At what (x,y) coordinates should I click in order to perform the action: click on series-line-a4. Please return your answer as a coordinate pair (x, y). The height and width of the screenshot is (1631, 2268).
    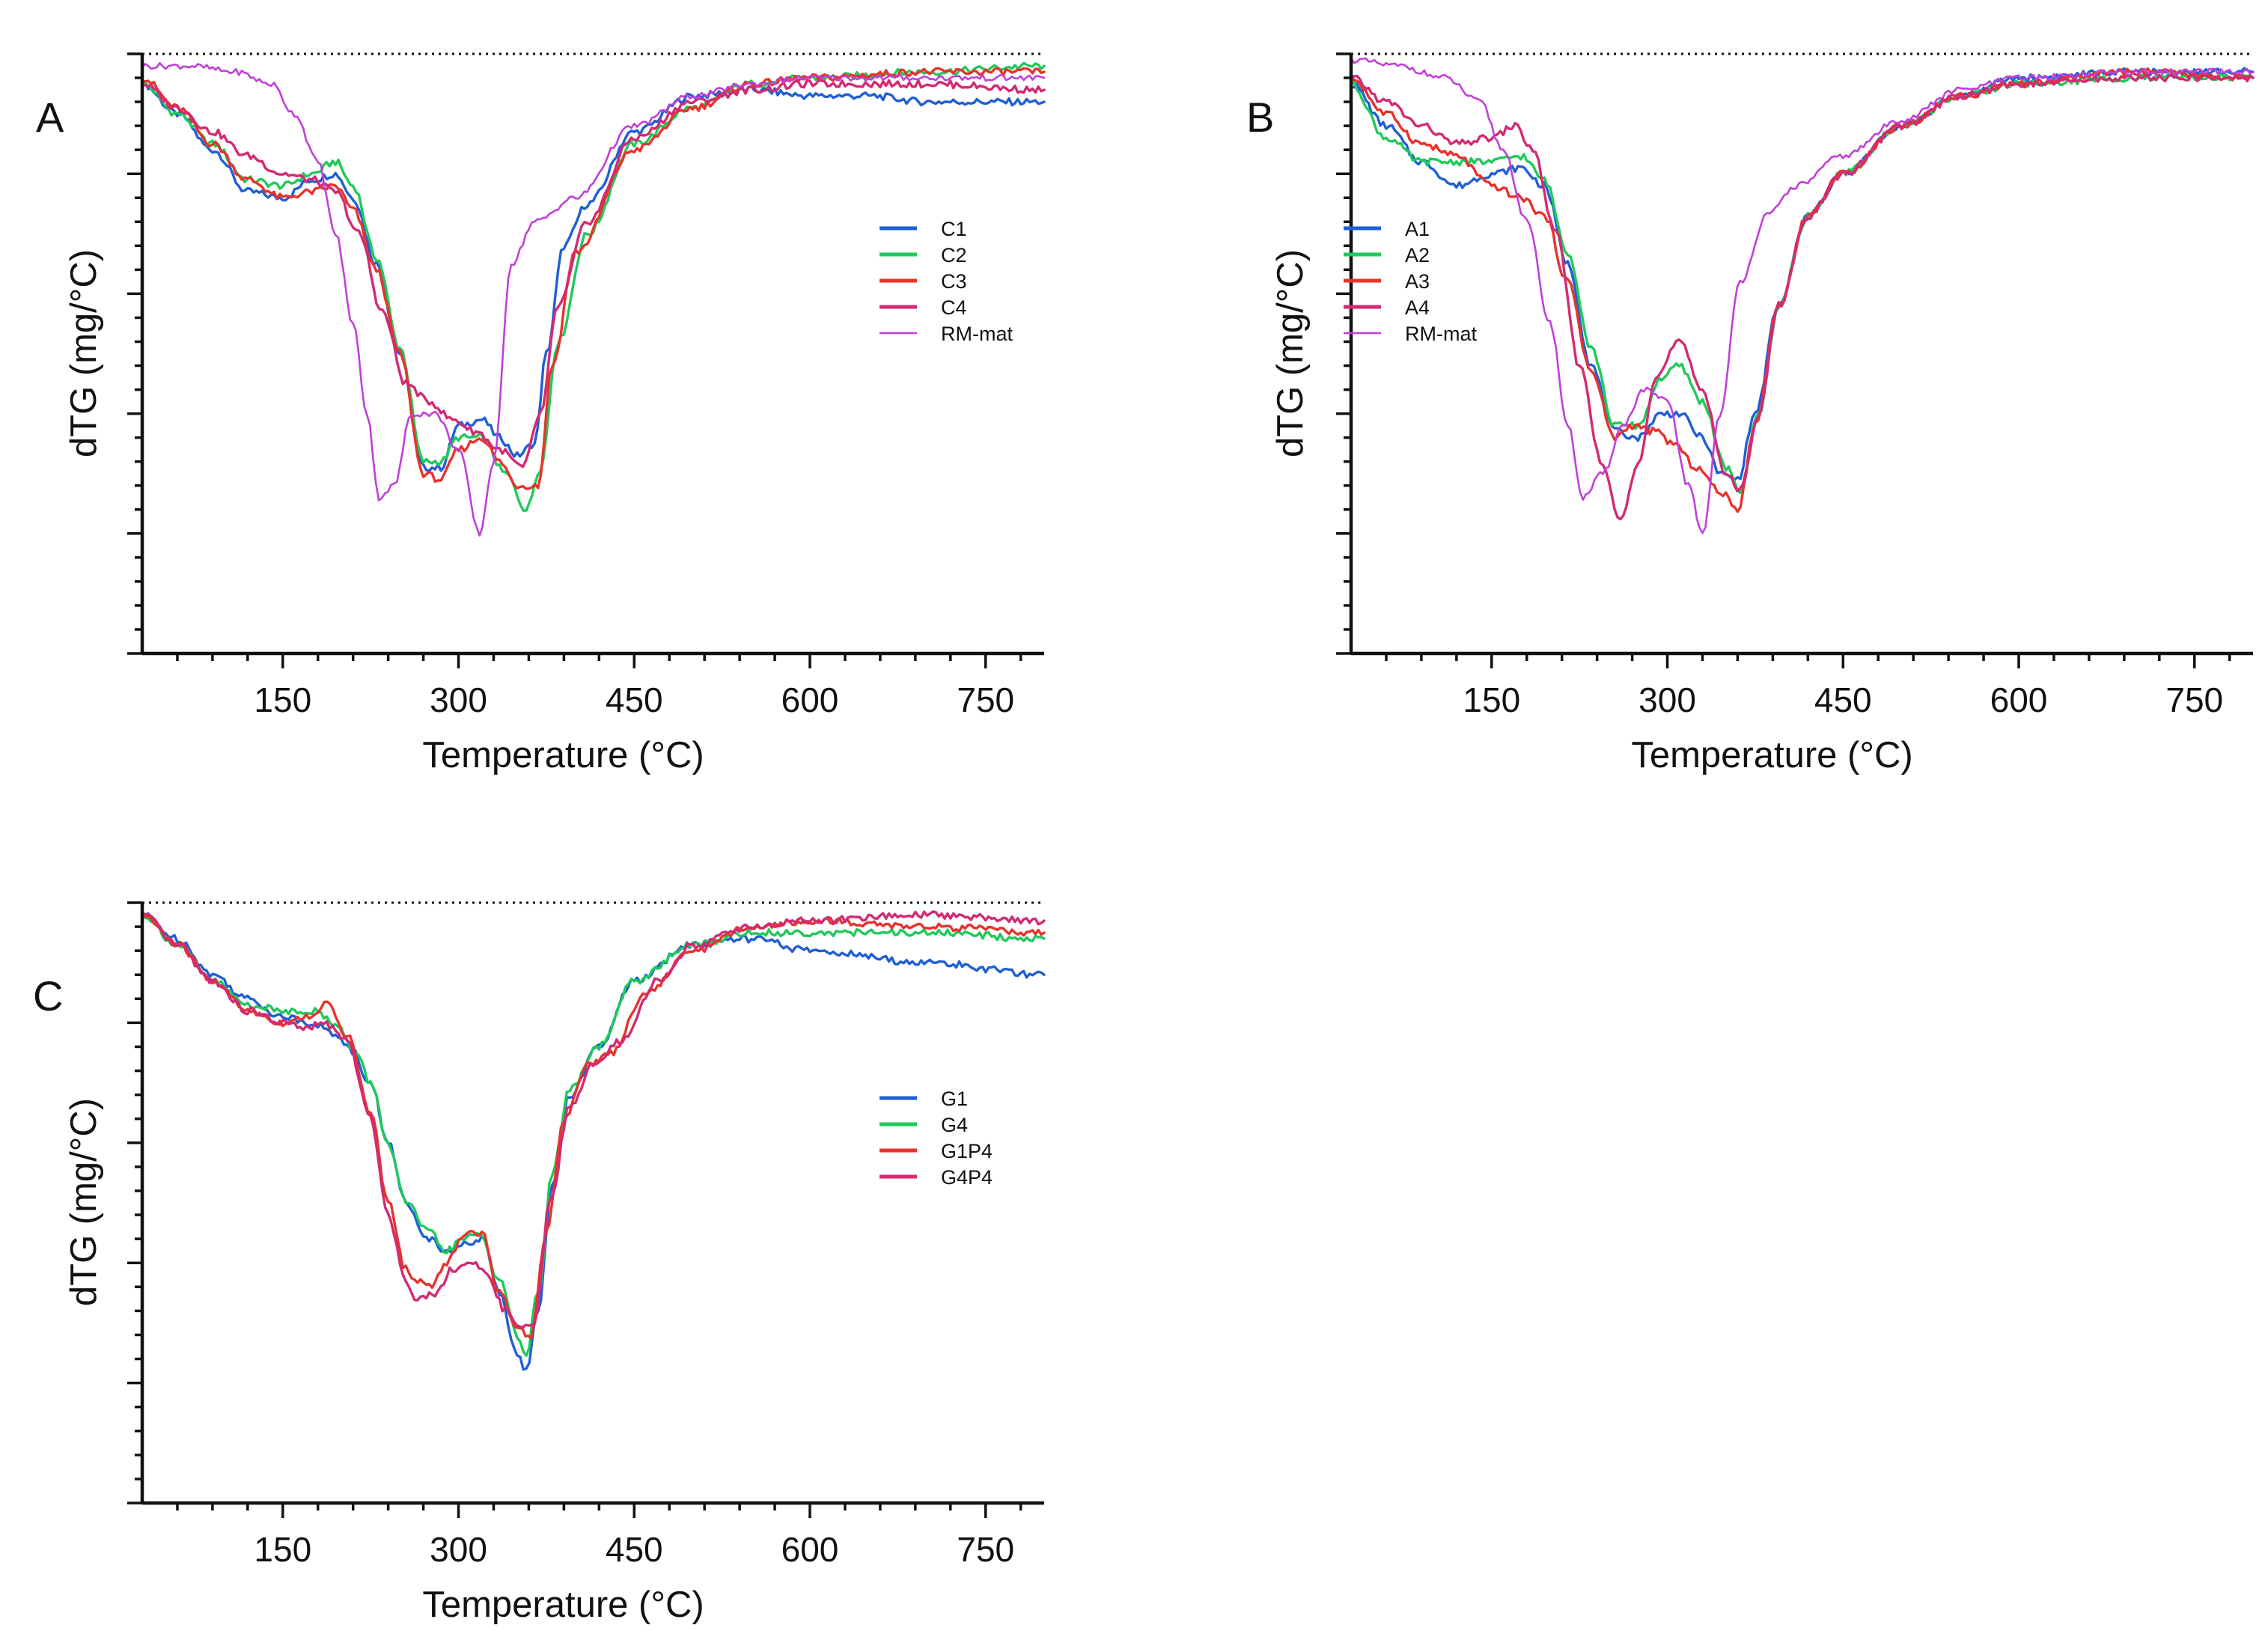
    Looking at the image, I should click on (1803, 297).